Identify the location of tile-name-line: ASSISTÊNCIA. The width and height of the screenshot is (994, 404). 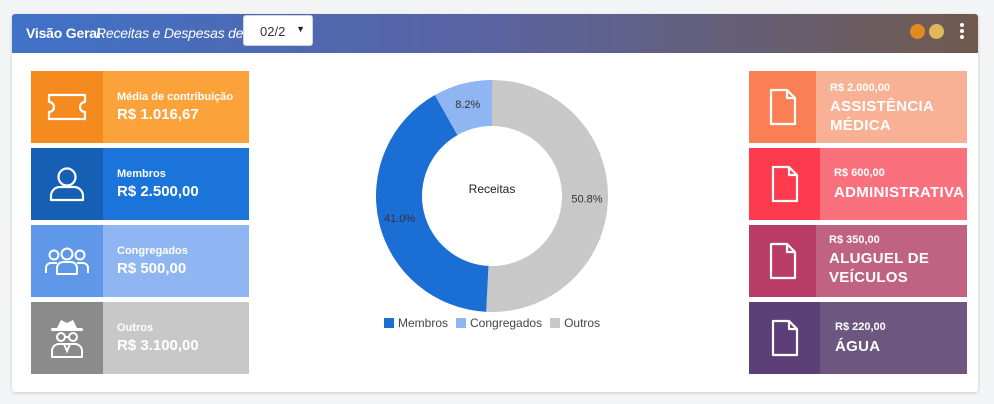
(882, 106).